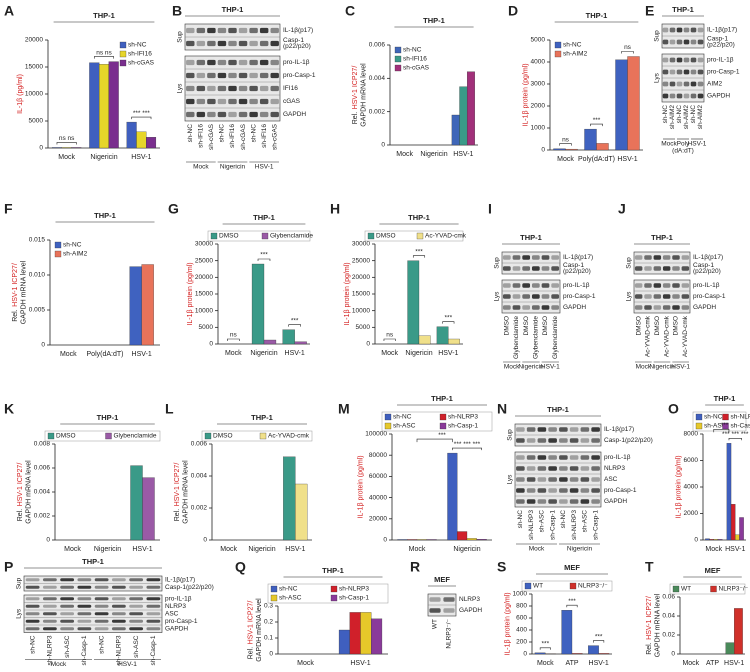  Describe the element at coordinates (204, 294) in the screenshot. I see `y-tick-label: 15000` at that location.